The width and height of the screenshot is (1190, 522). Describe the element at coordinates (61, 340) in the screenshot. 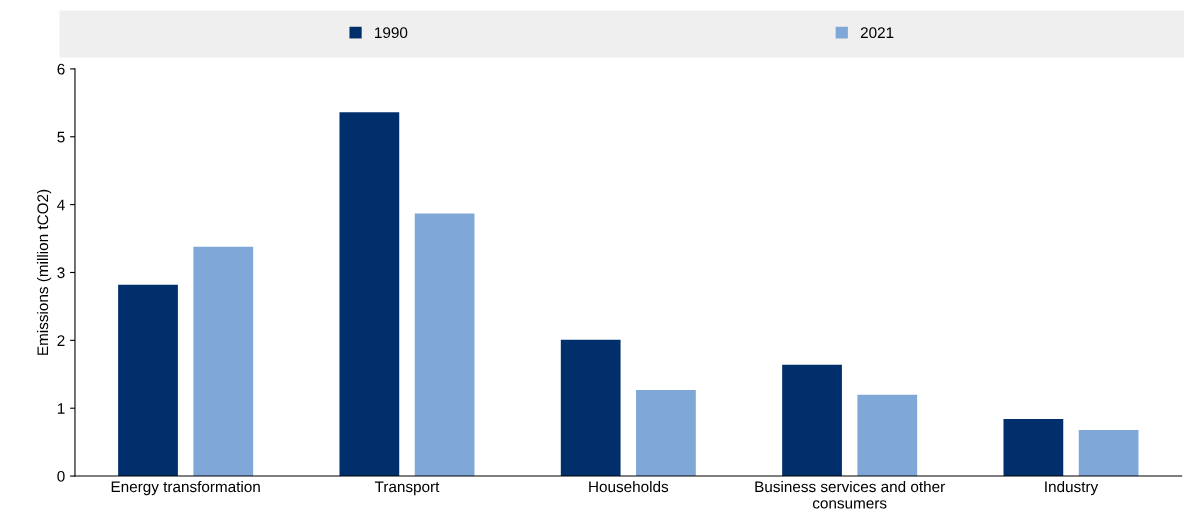

I see `y-tick-label: 2` at that location.